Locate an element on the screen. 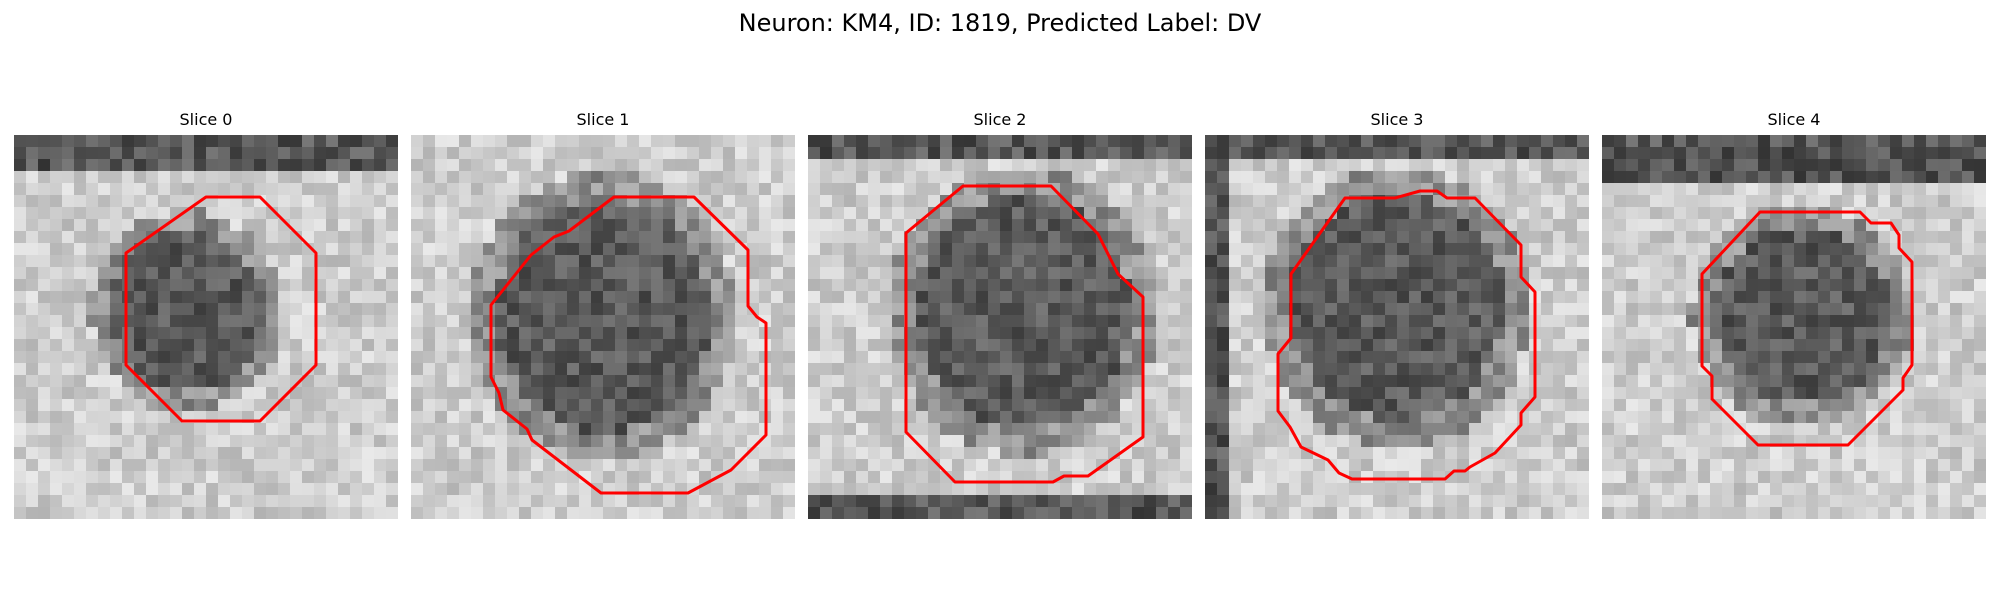 The width and height of the screenshot is (2000, 600). slice-title-4: Slice 4 is located at coordinates (1794, 119).